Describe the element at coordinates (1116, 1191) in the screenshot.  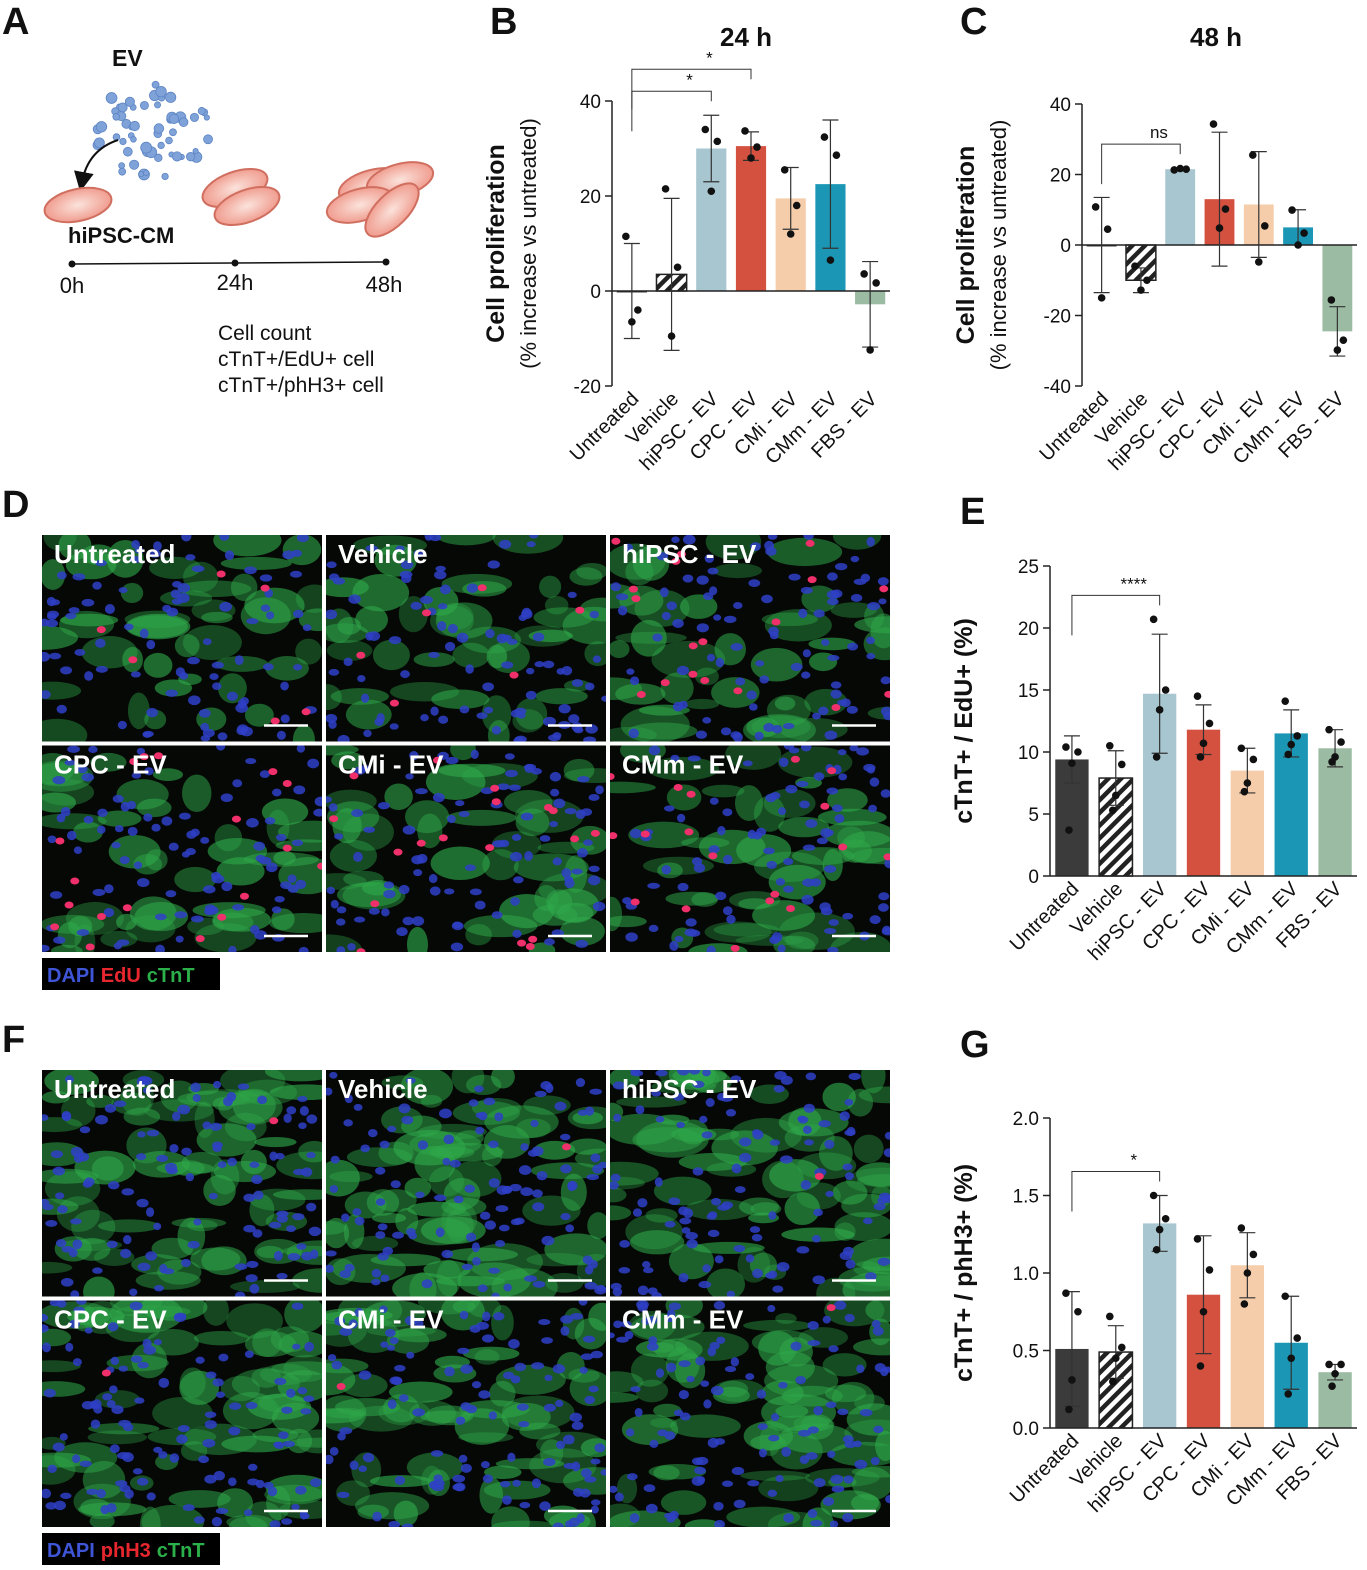
I see `significance-bracket` at that location.